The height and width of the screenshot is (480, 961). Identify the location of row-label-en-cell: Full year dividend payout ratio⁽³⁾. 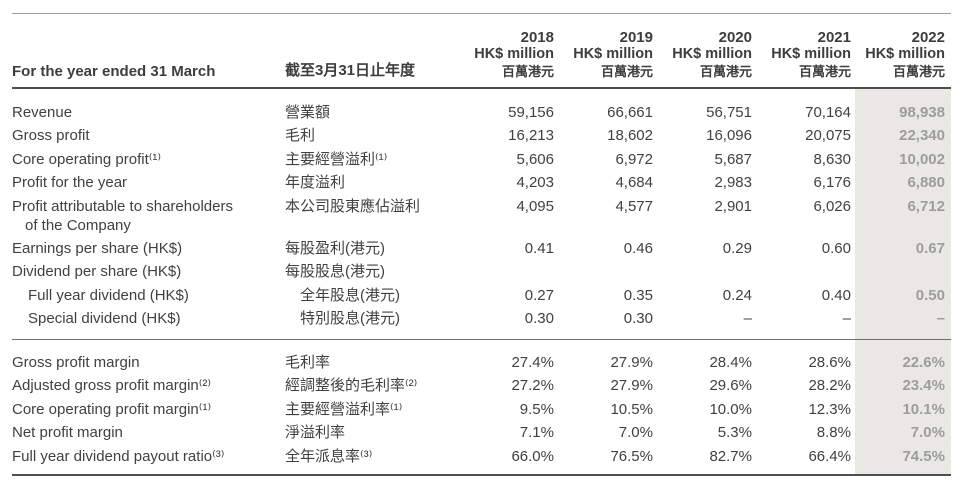
(148, 460).